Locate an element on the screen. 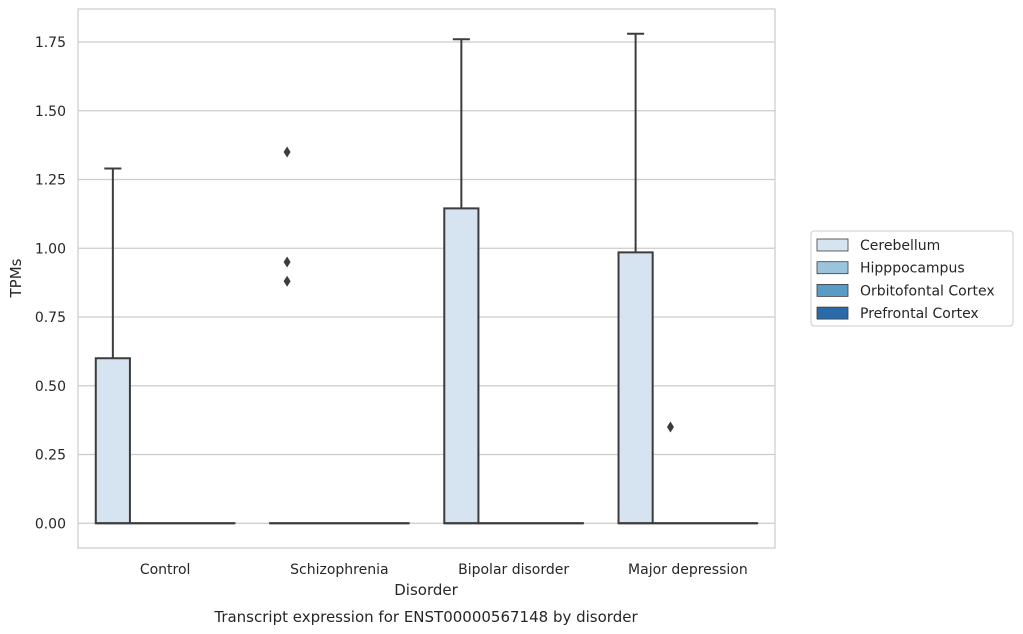 The width and height of the screenshot is (1023, 634). legend-frame is located at coordinates (912, 278).